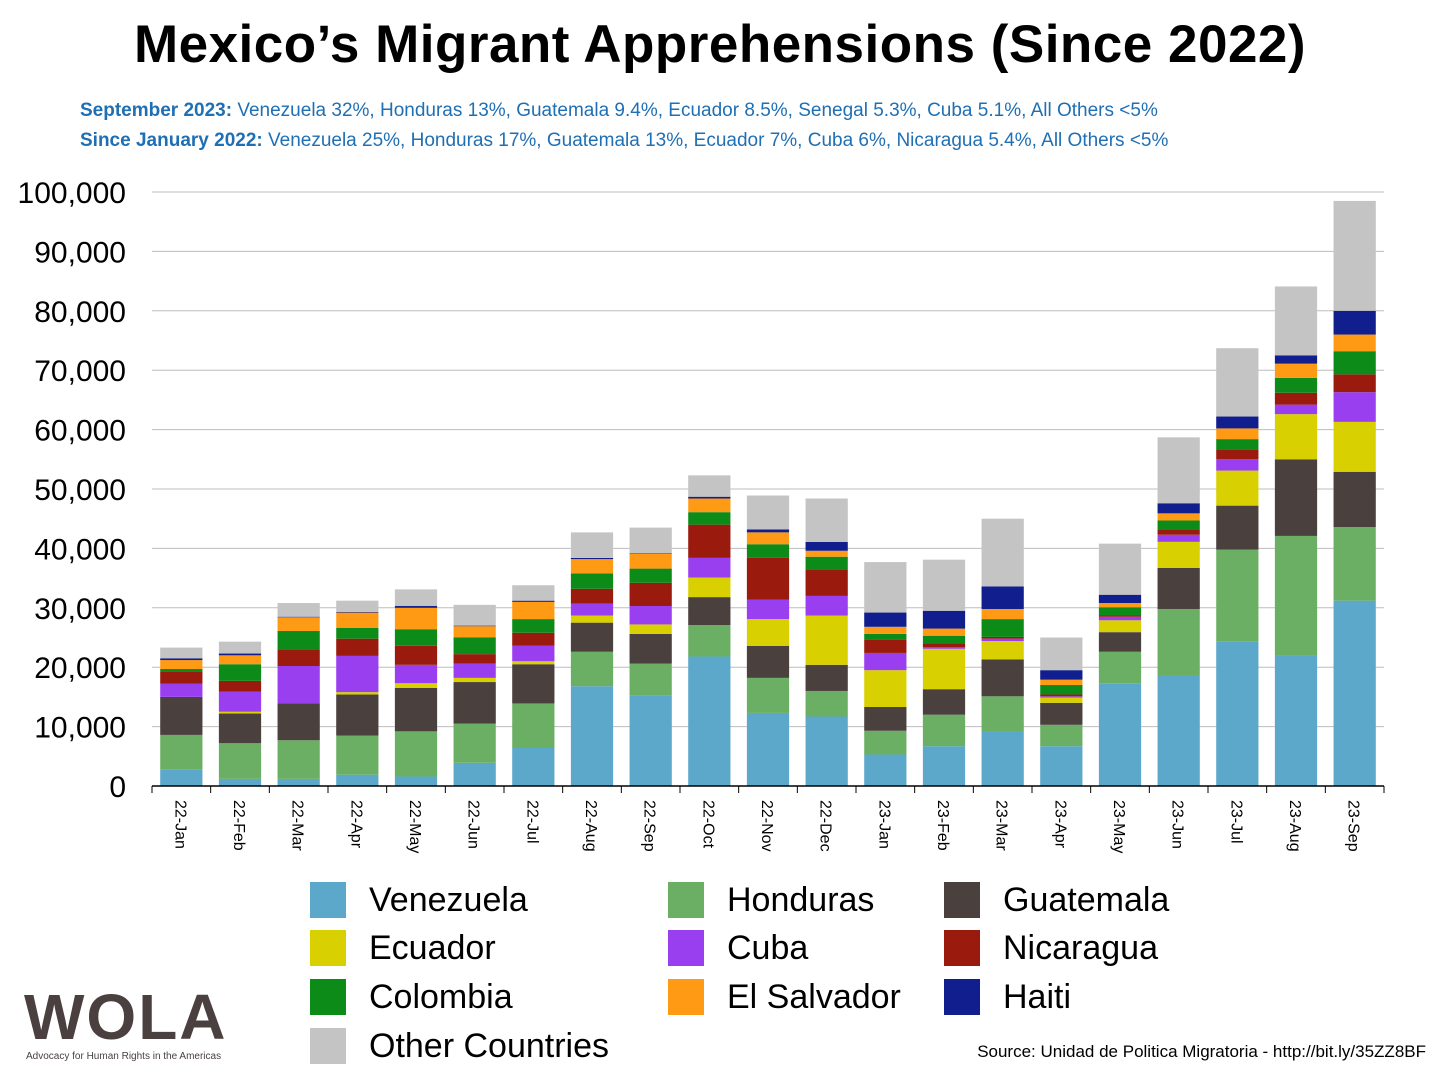 The image size is (1440, 1080). I want to click on x-tick-label: 22-Nov, so click(766, 826).